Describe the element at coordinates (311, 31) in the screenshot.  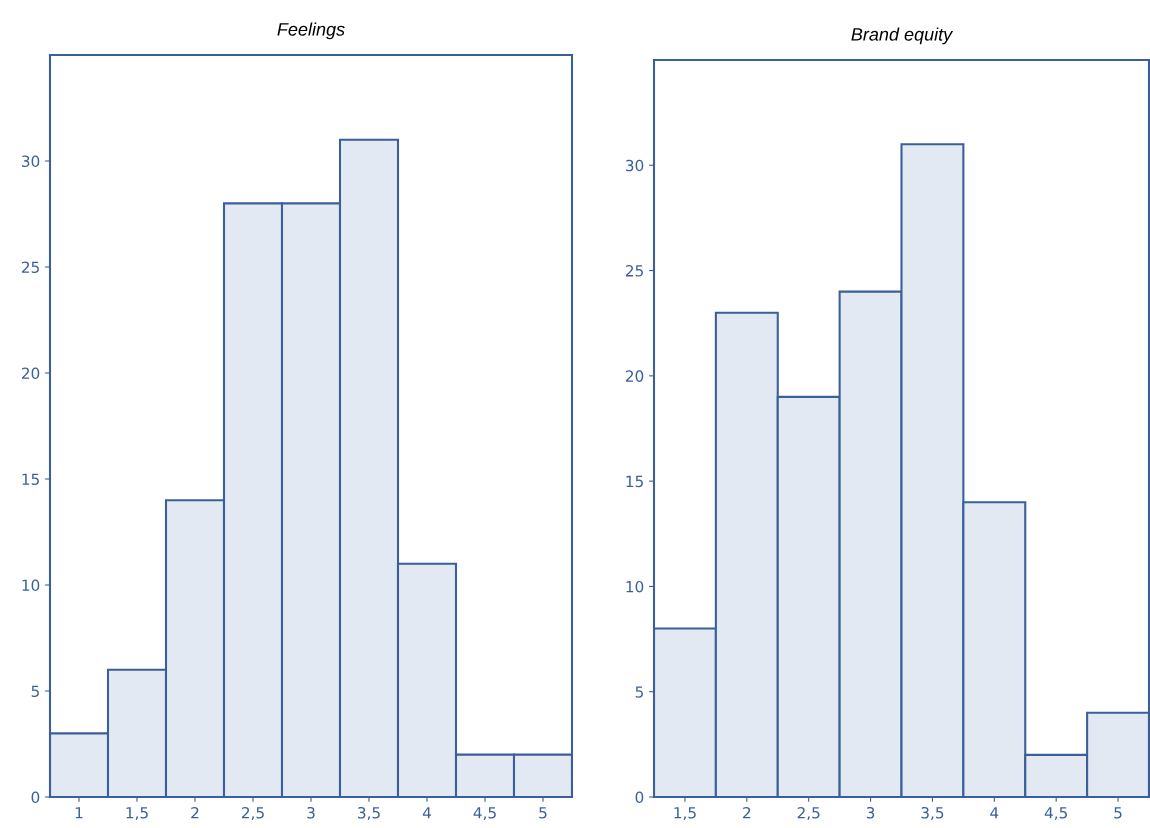
I see `chart-title: Feelings` at that location.